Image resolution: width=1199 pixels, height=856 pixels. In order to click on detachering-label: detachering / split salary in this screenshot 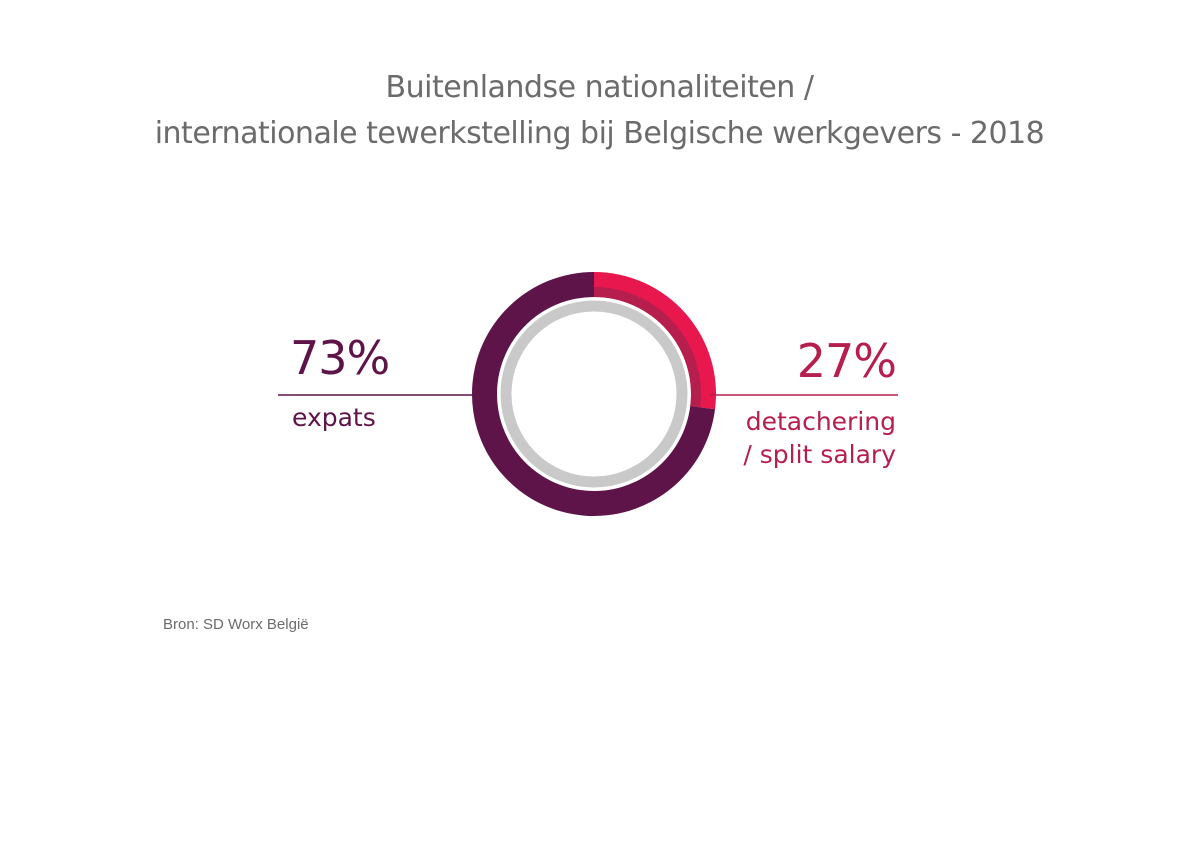, I will do `click(819, 438)`.